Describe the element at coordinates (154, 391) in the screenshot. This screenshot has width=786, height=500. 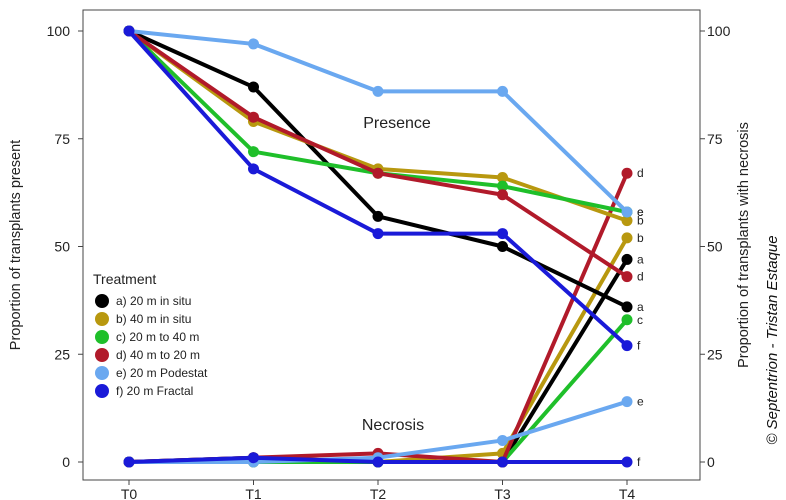
I see `legend-label: f) 20 m Fractal` at that location.